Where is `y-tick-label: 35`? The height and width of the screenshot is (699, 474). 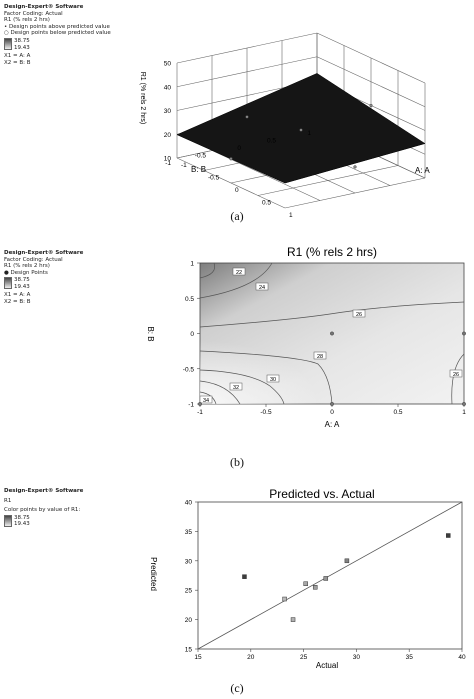 y-tick-label: 35 is located at coordinates (189, 532).